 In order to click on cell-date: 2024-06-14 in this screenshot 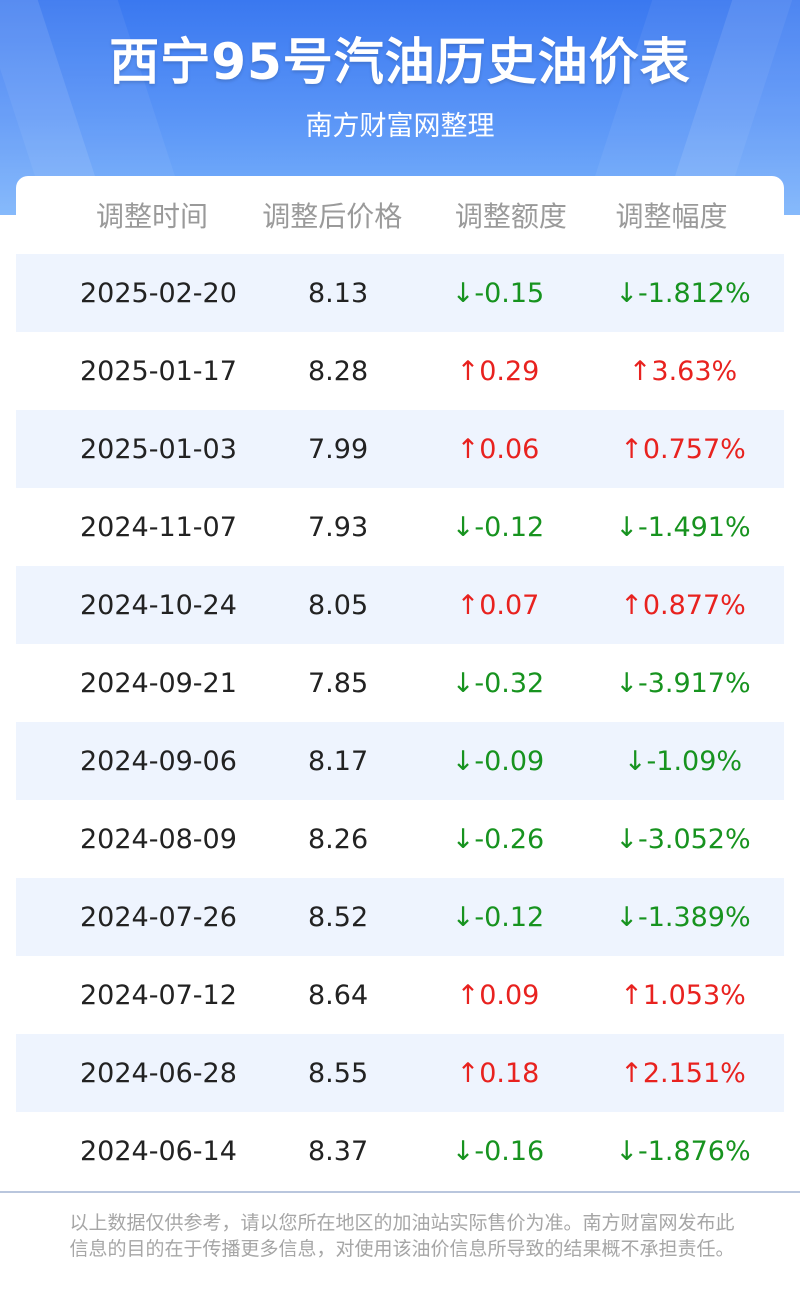, I will do `click(158, 1151)`.